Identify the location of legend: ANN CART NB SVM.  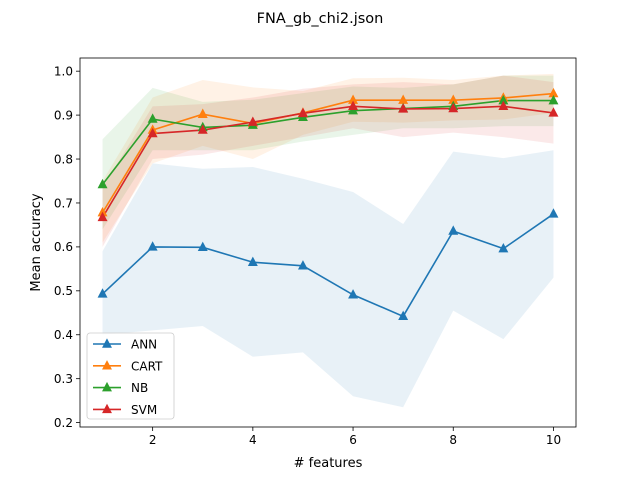
(130, 376).